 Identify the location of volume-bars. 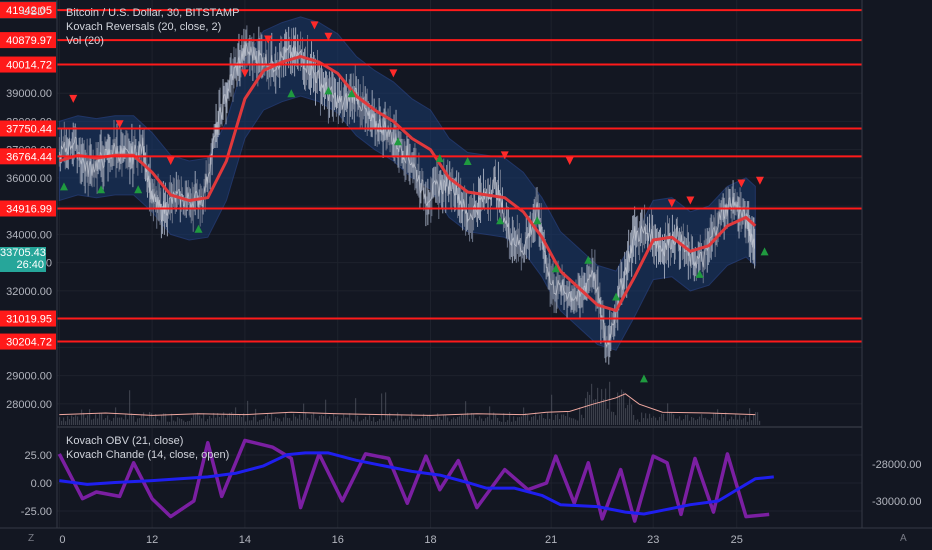
(410, 403).